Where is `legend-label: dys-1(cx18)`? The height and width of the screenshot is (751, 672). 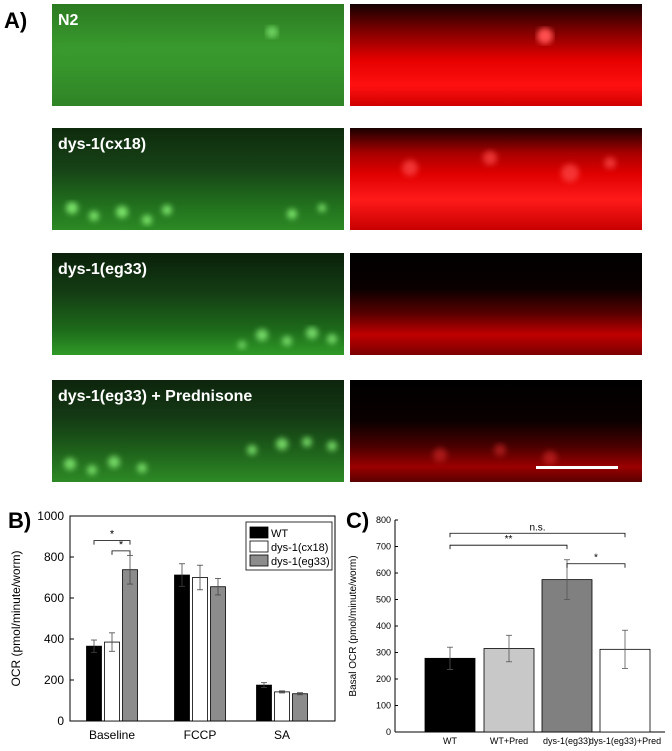
legend-label: dys-1(cx18) is located at coordinates (299, 548).